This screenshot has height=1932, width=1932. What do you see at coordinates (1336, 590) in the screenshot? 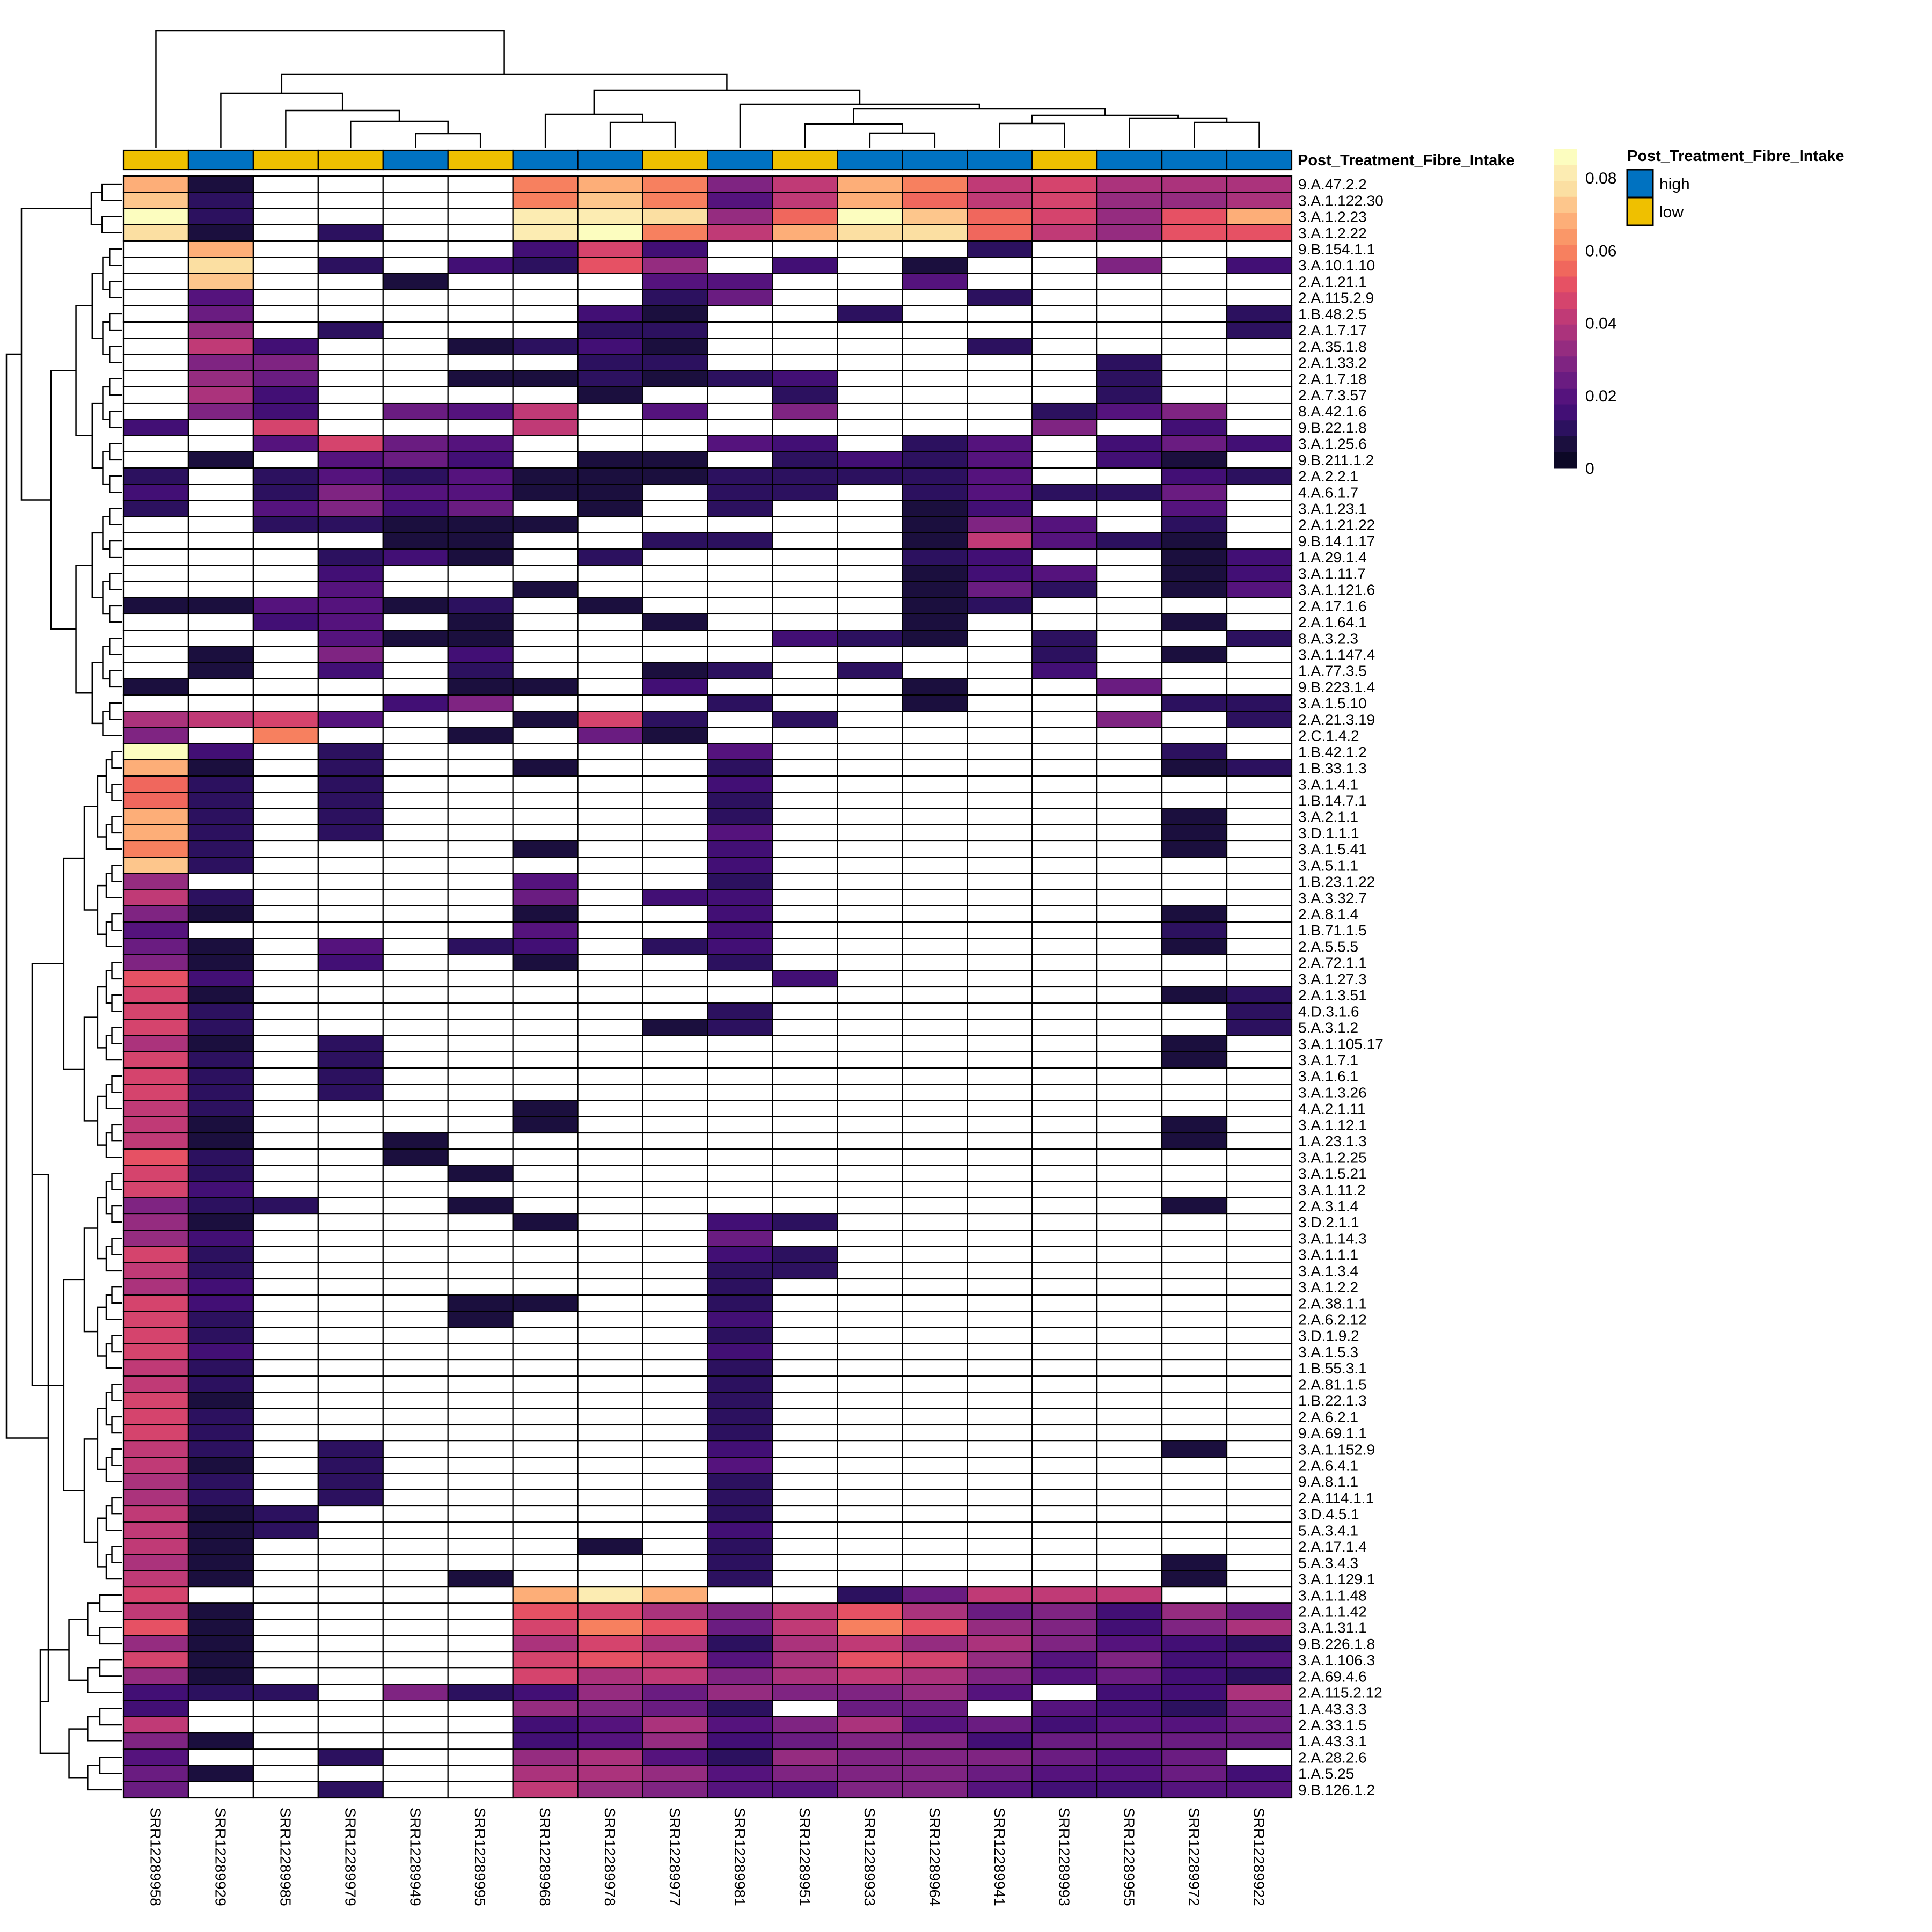
I see `row-label: 3.A.1.121.6` at bounding box center [1336, 590].